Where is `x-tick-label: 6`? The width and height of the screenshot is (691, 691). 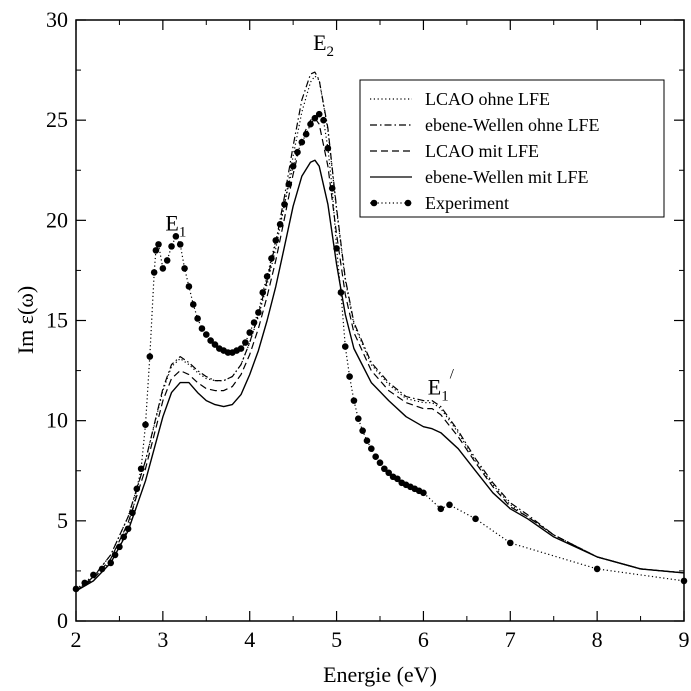 x-tick-label: 6 is located at coordinates (423, 639).